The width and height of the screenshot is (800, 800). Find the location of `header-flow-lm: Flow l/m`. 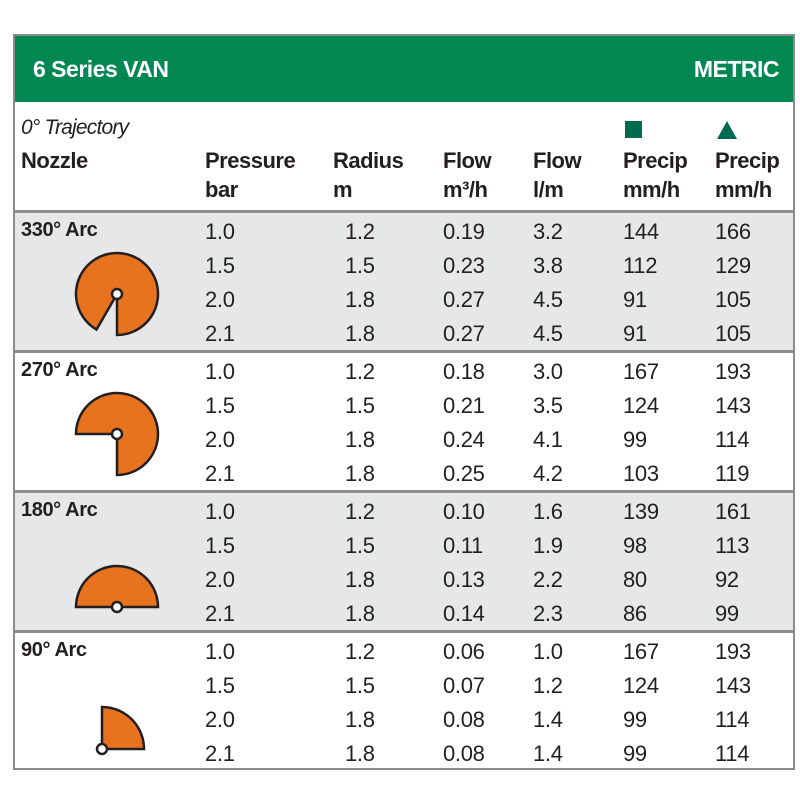

header-flow-lm: Flow l/m is located at coordinates (557, 175).